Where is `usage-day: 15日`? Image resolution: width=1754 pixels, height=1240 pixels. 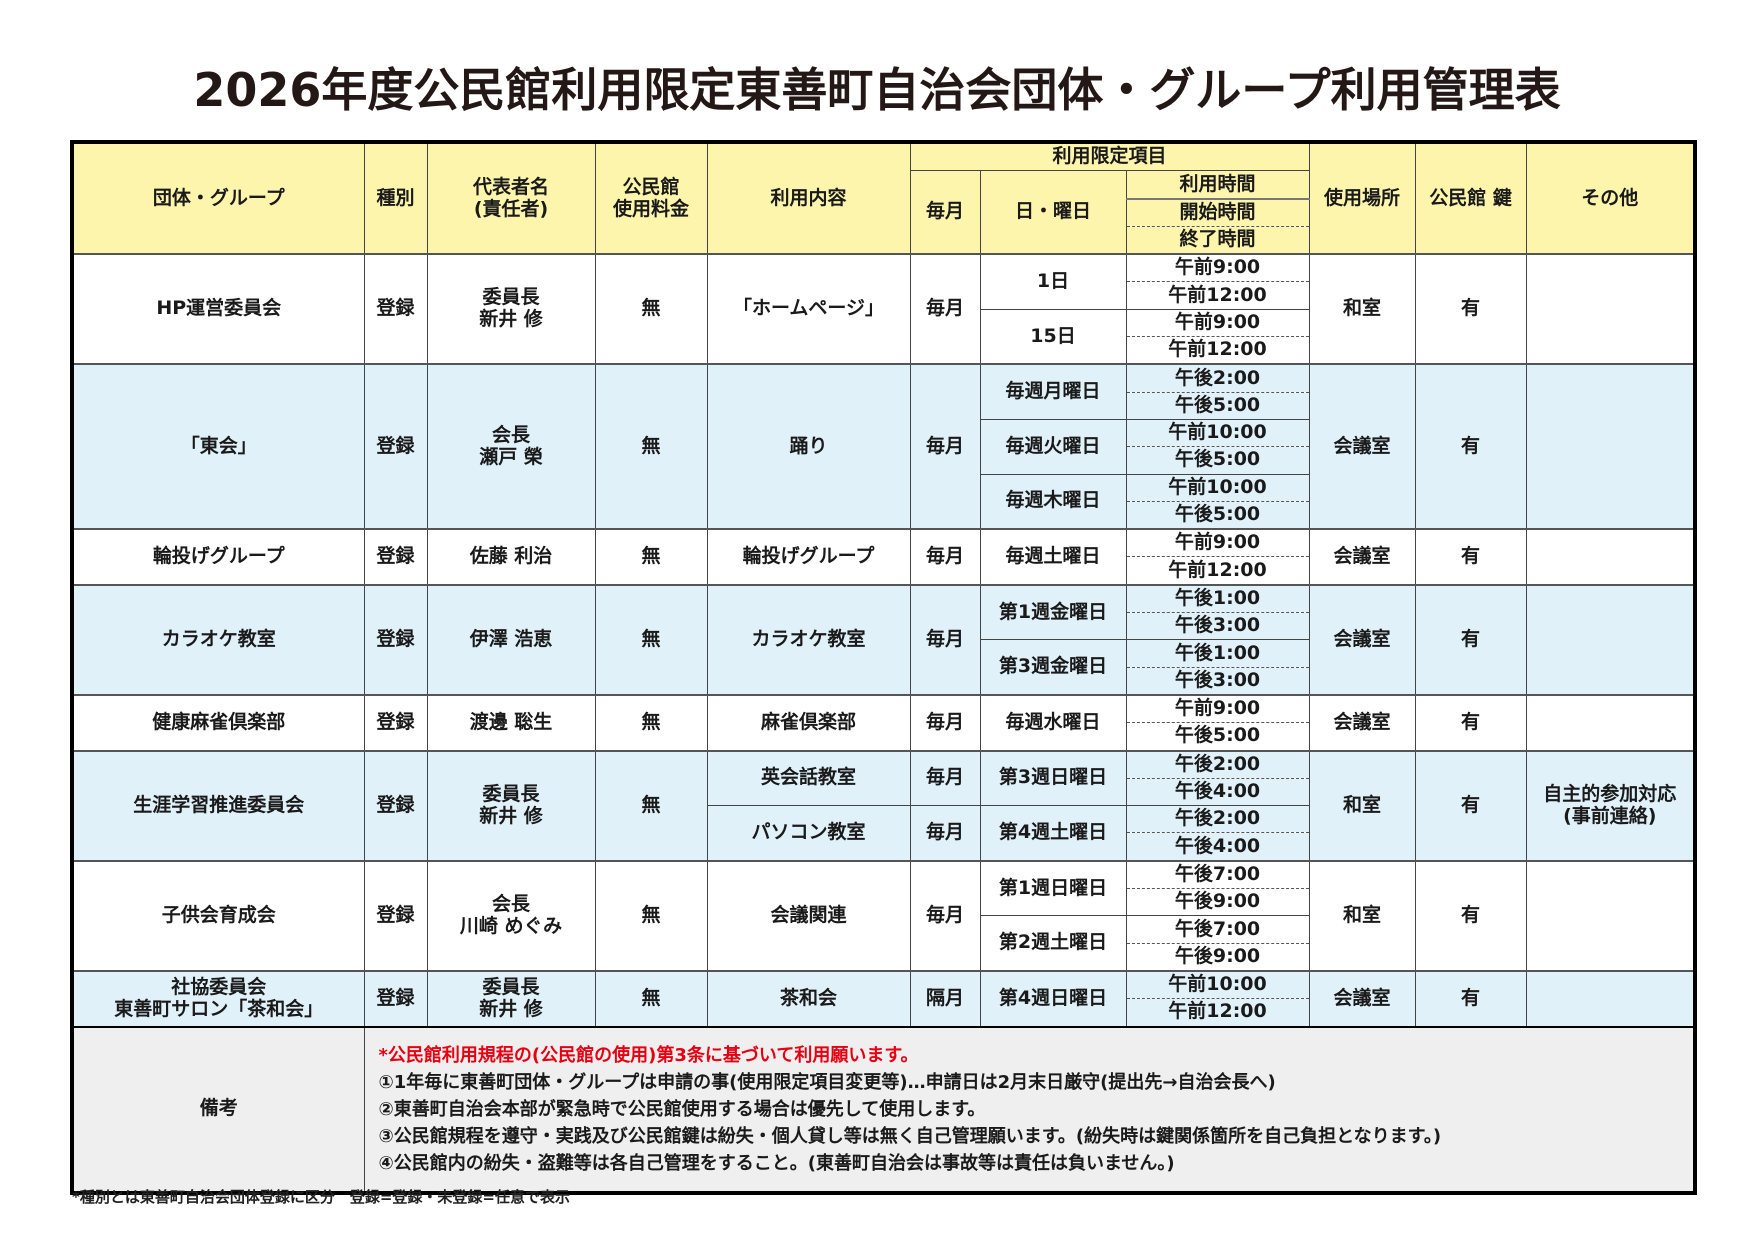
usage-day: 15日 is located at coordinates (1053, 336).